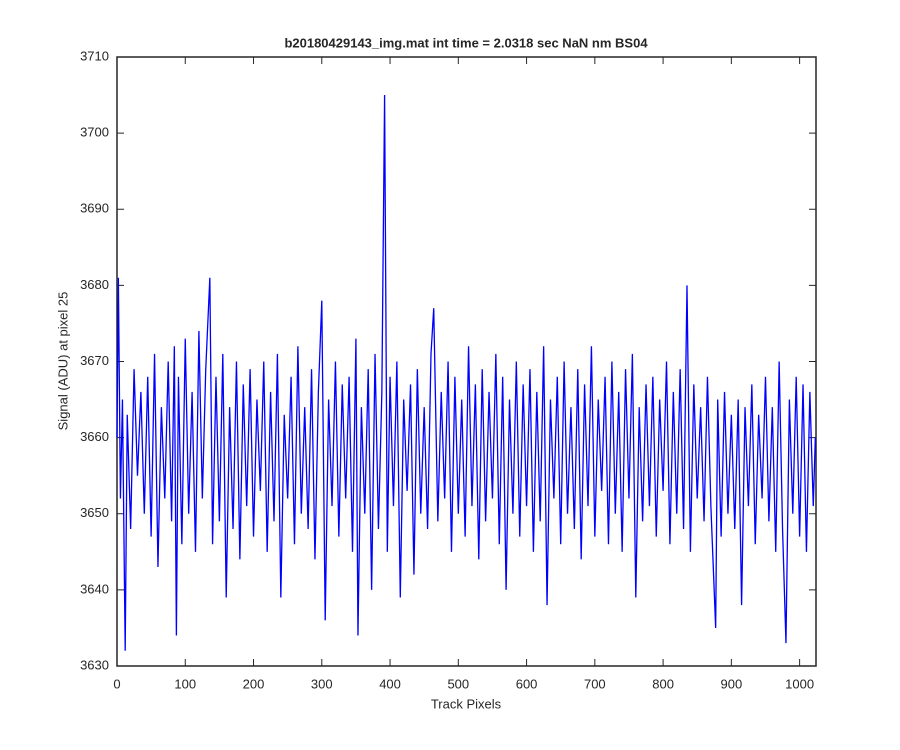 This screenshot has height=750, width=900. Describe the element at coordinates (254, 683) in the screenshot. I see `x-tick-label: 200` at that location.